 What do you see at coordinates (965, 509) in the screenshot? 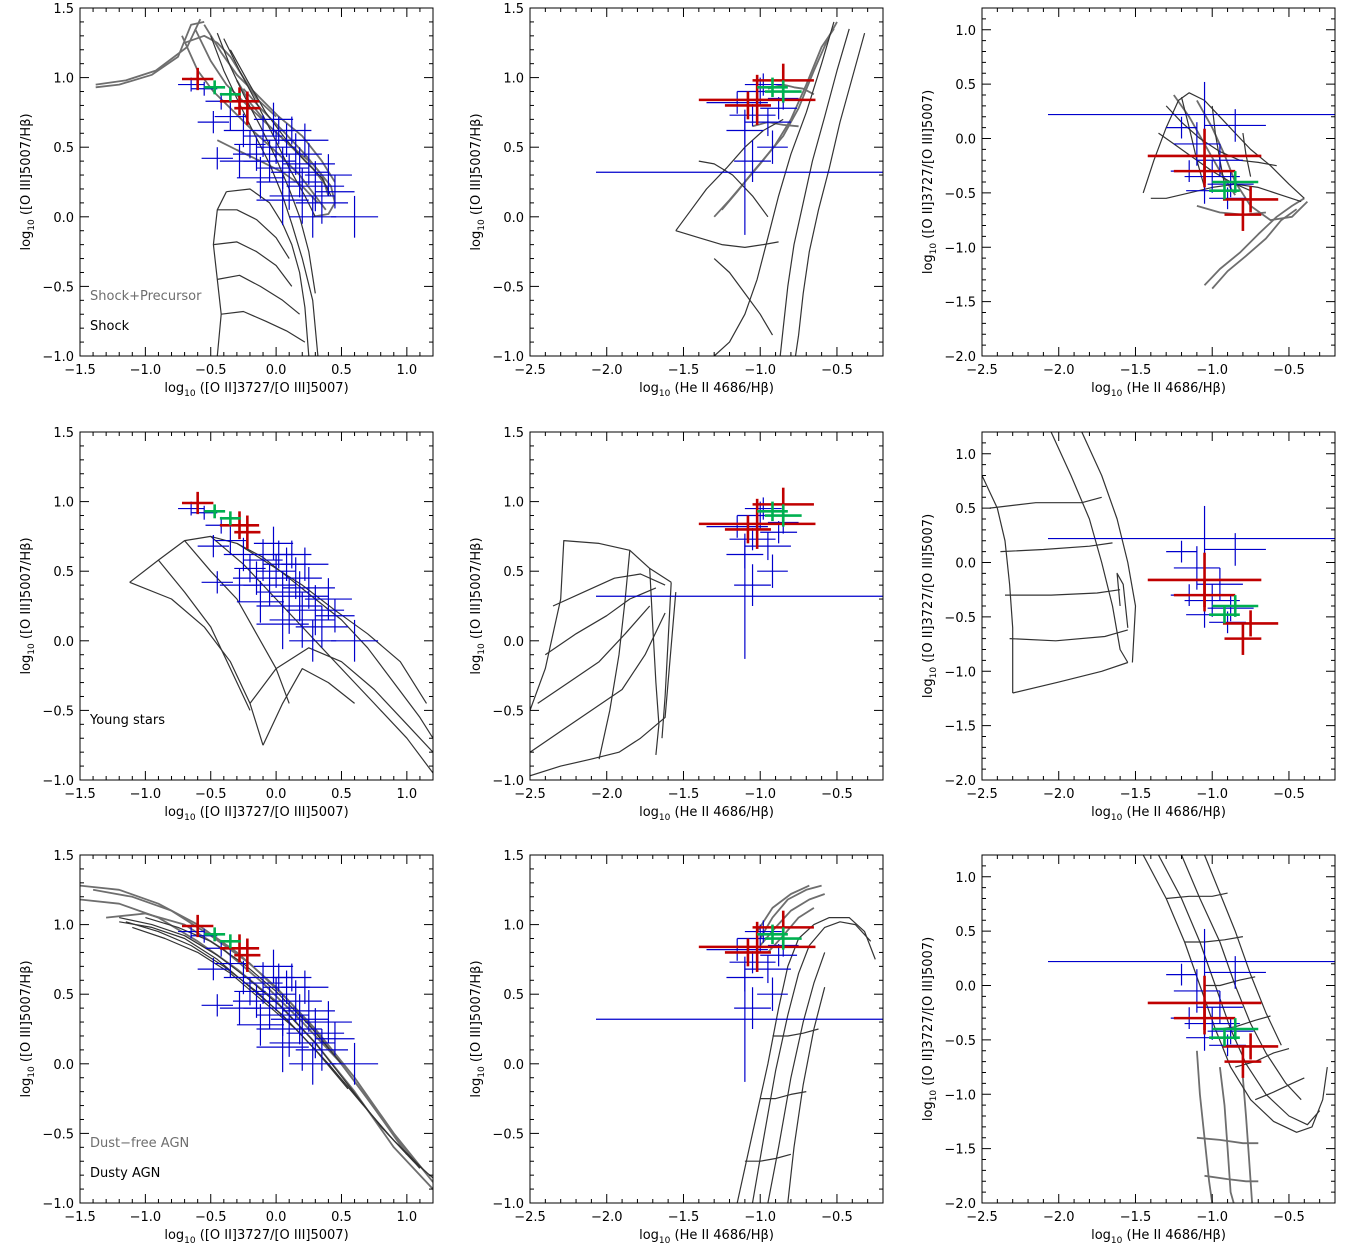
I see `y-tick-label: 0.5` at bounding box center [965, 509].